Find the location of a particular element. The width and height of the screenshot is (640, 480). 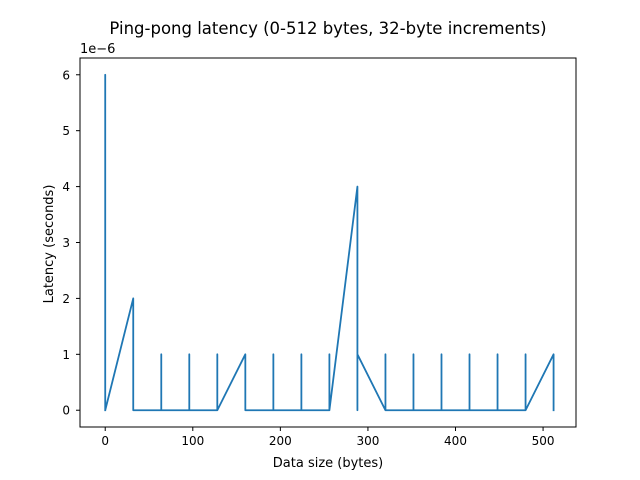

y-tick-label: 1 is located at coordinates (66, 355).